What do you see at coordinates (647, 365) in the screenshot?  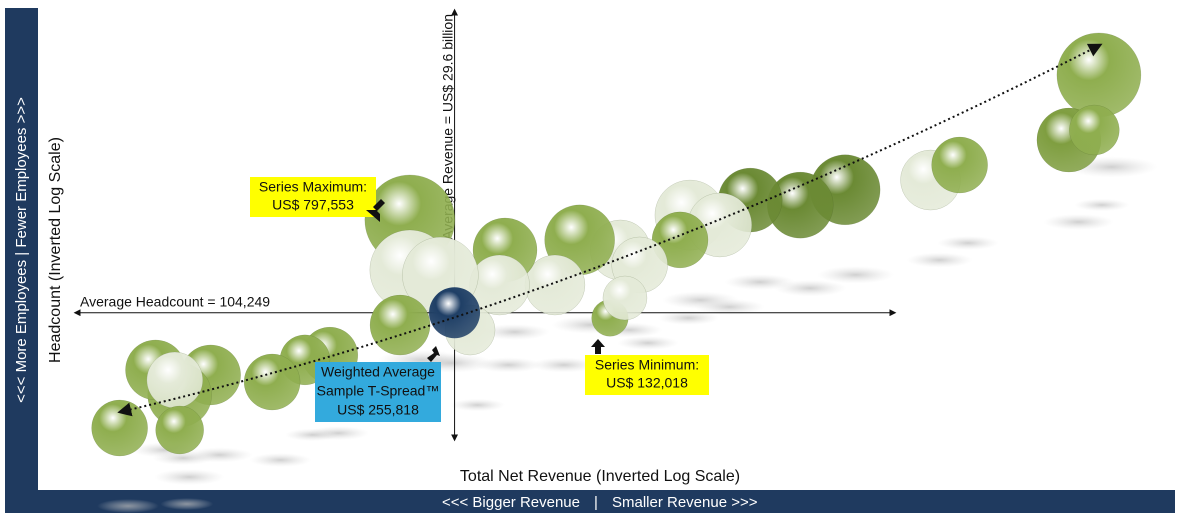 I see `min-title: Series Minimum:` at bounding box center [647, 365].